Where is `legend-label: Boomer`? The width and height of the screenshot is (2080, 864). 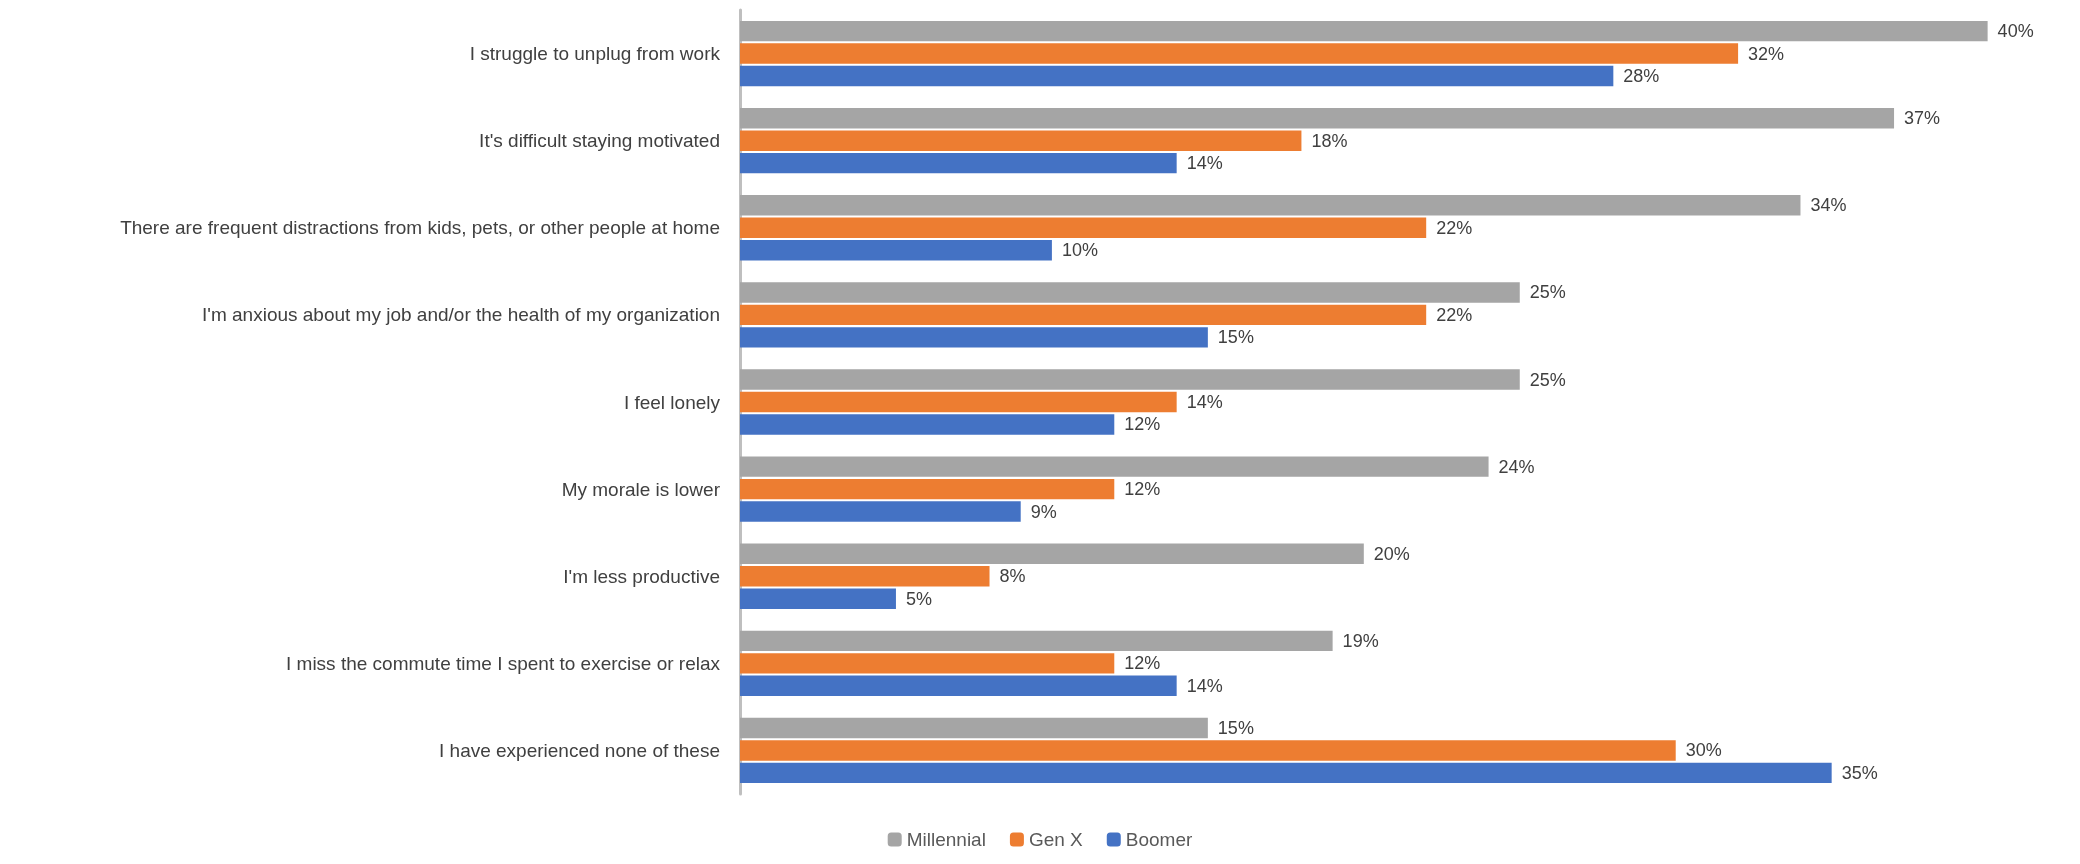 legend-label: Boomer is located at coordinates (1159, 839).